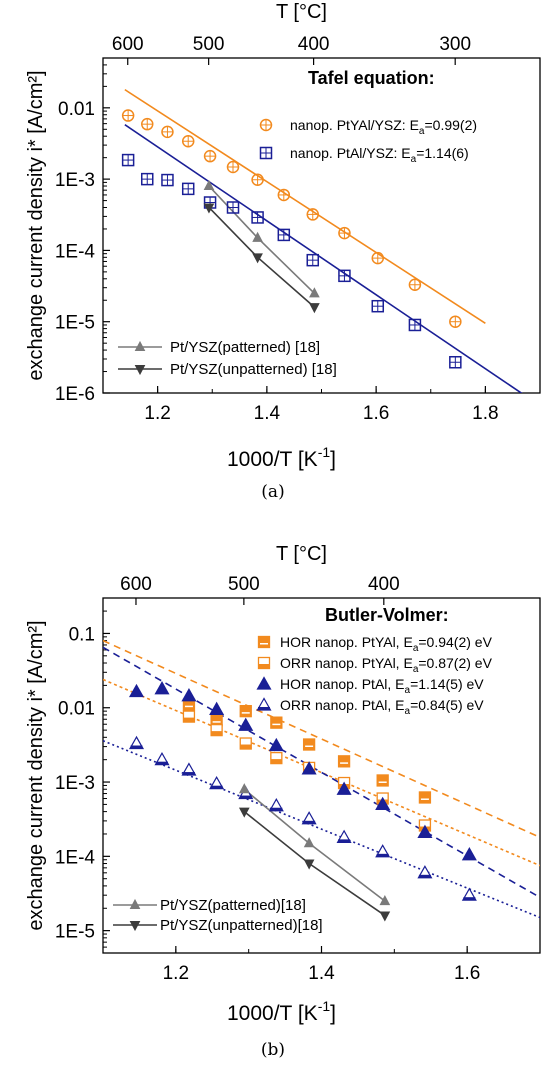 Image resolution: width=546 pixels, height=1067 pixels. Describe the element at coordinates (157, 413) in the screenshot. I see `x-tick-label: 1.2` at that location.